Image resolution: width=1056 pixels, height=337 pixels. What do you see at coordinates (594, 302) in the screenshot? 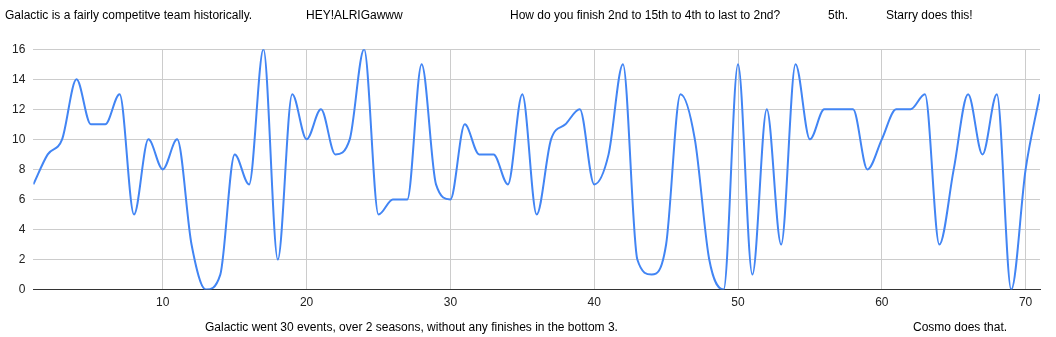
I see `x-tick-label: 40` at bounding box center [594, 302].